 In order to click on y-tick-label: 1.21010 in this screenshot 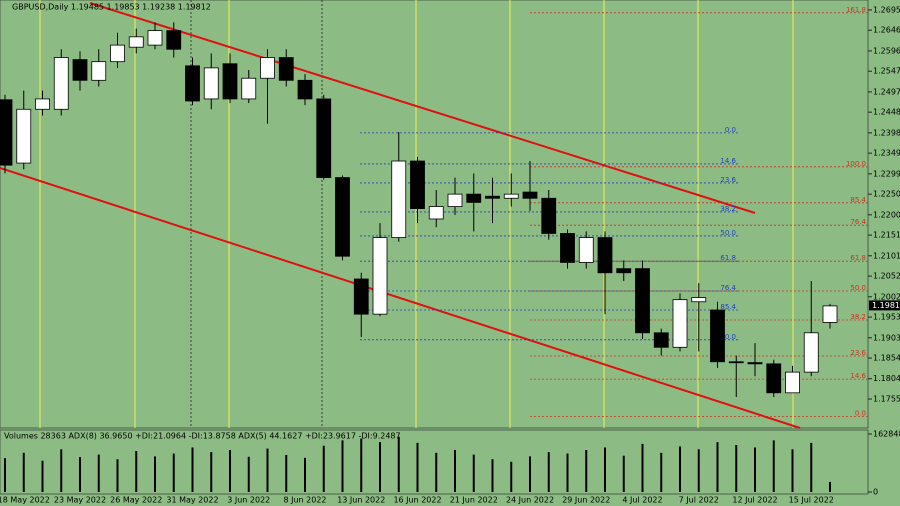, I will do `click(886, 255)`.